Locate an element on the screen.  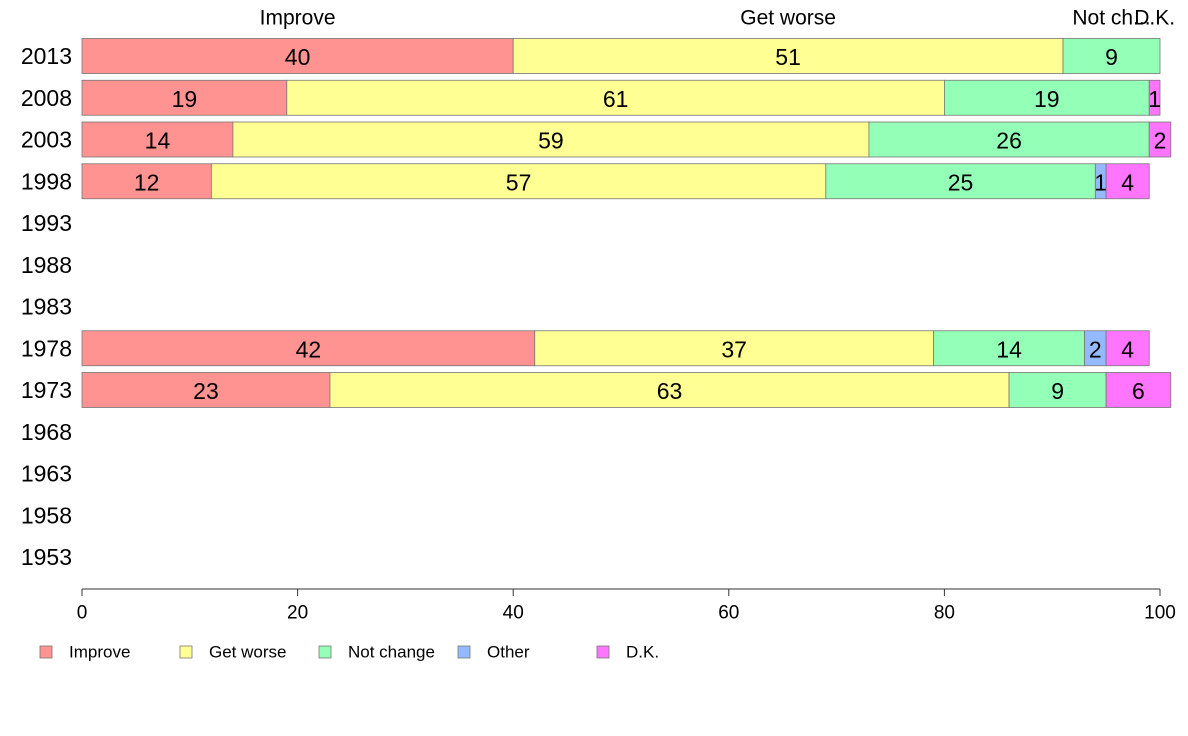
y-tick-label: 1953 is located at coordinates (46, 557).